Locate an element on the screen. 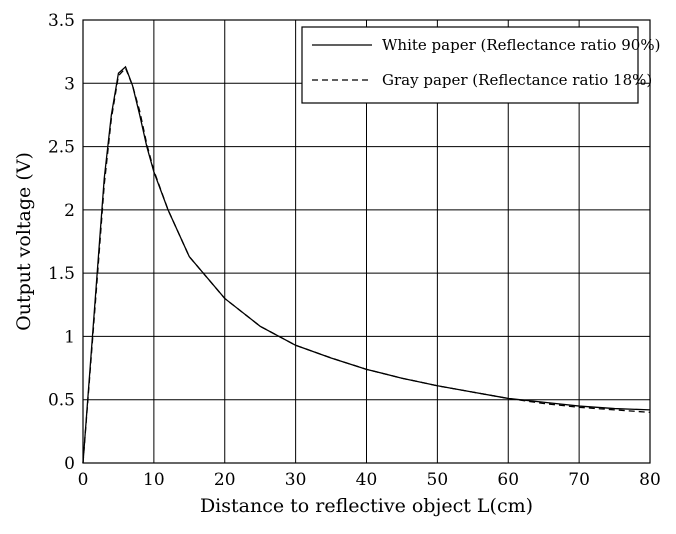  x-tick-label: 30 is located at coordinates (296, 480).